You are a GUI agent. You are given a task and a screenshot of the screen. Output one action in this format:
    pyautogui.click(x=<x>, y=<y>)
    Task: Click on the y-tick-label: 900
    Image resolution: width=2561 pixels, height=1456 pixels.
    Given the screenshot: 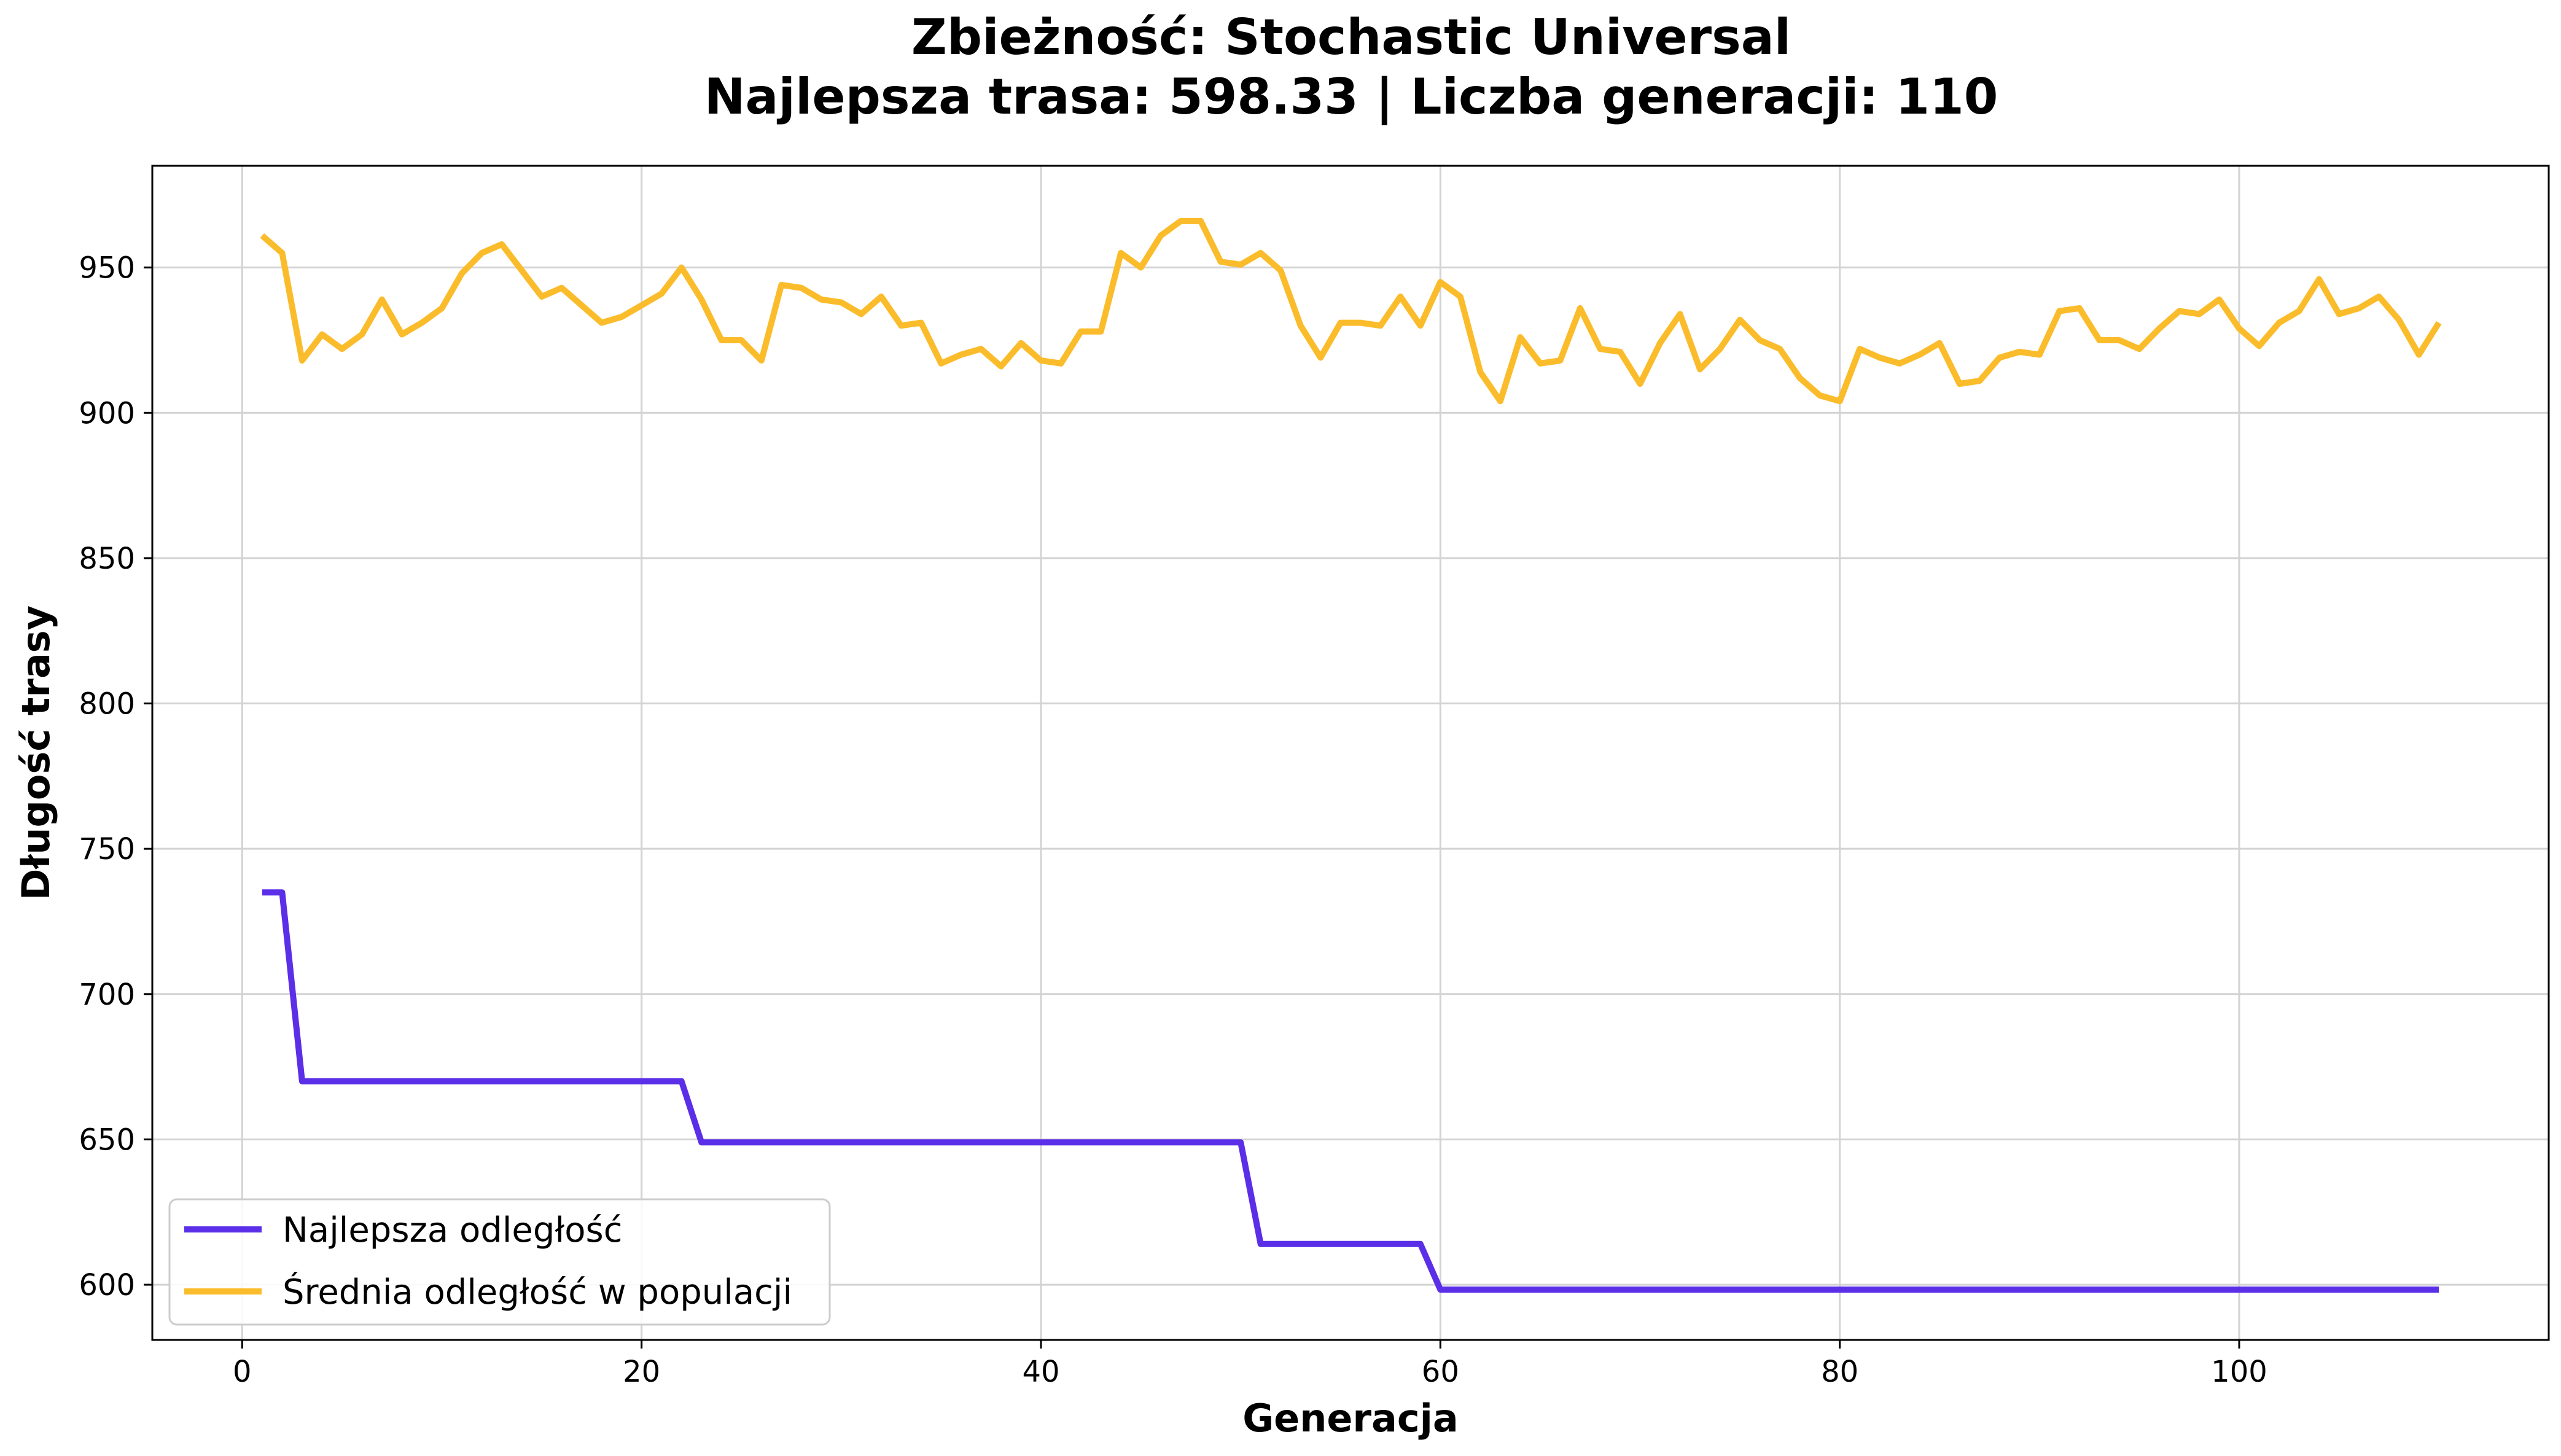 What is the action you would take?
    pyautogui.click(x=107, y=413)
    